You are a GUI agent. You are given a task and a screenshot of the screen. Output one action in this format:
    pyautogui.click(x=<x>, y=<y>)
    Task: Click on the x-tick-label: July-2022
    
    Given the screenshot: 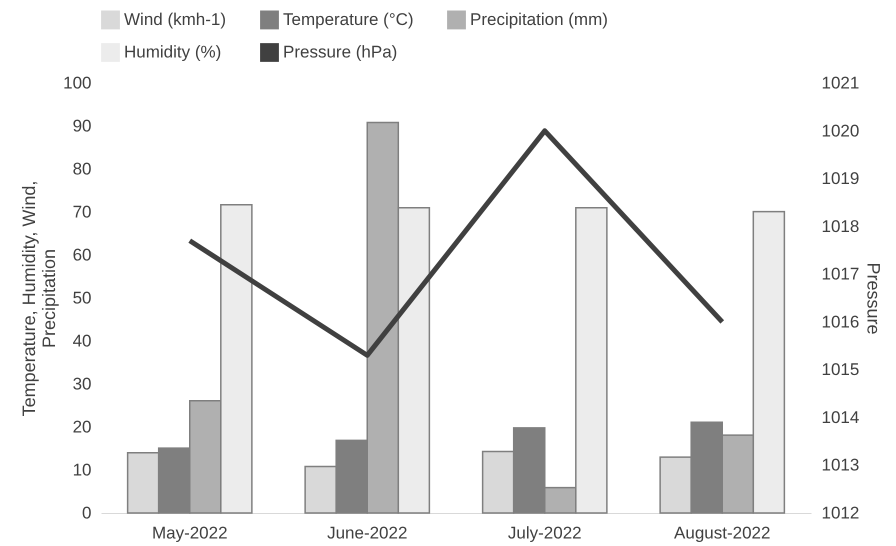 What is the action you would take?
    pyautogui.click(x=545, y=533)
    